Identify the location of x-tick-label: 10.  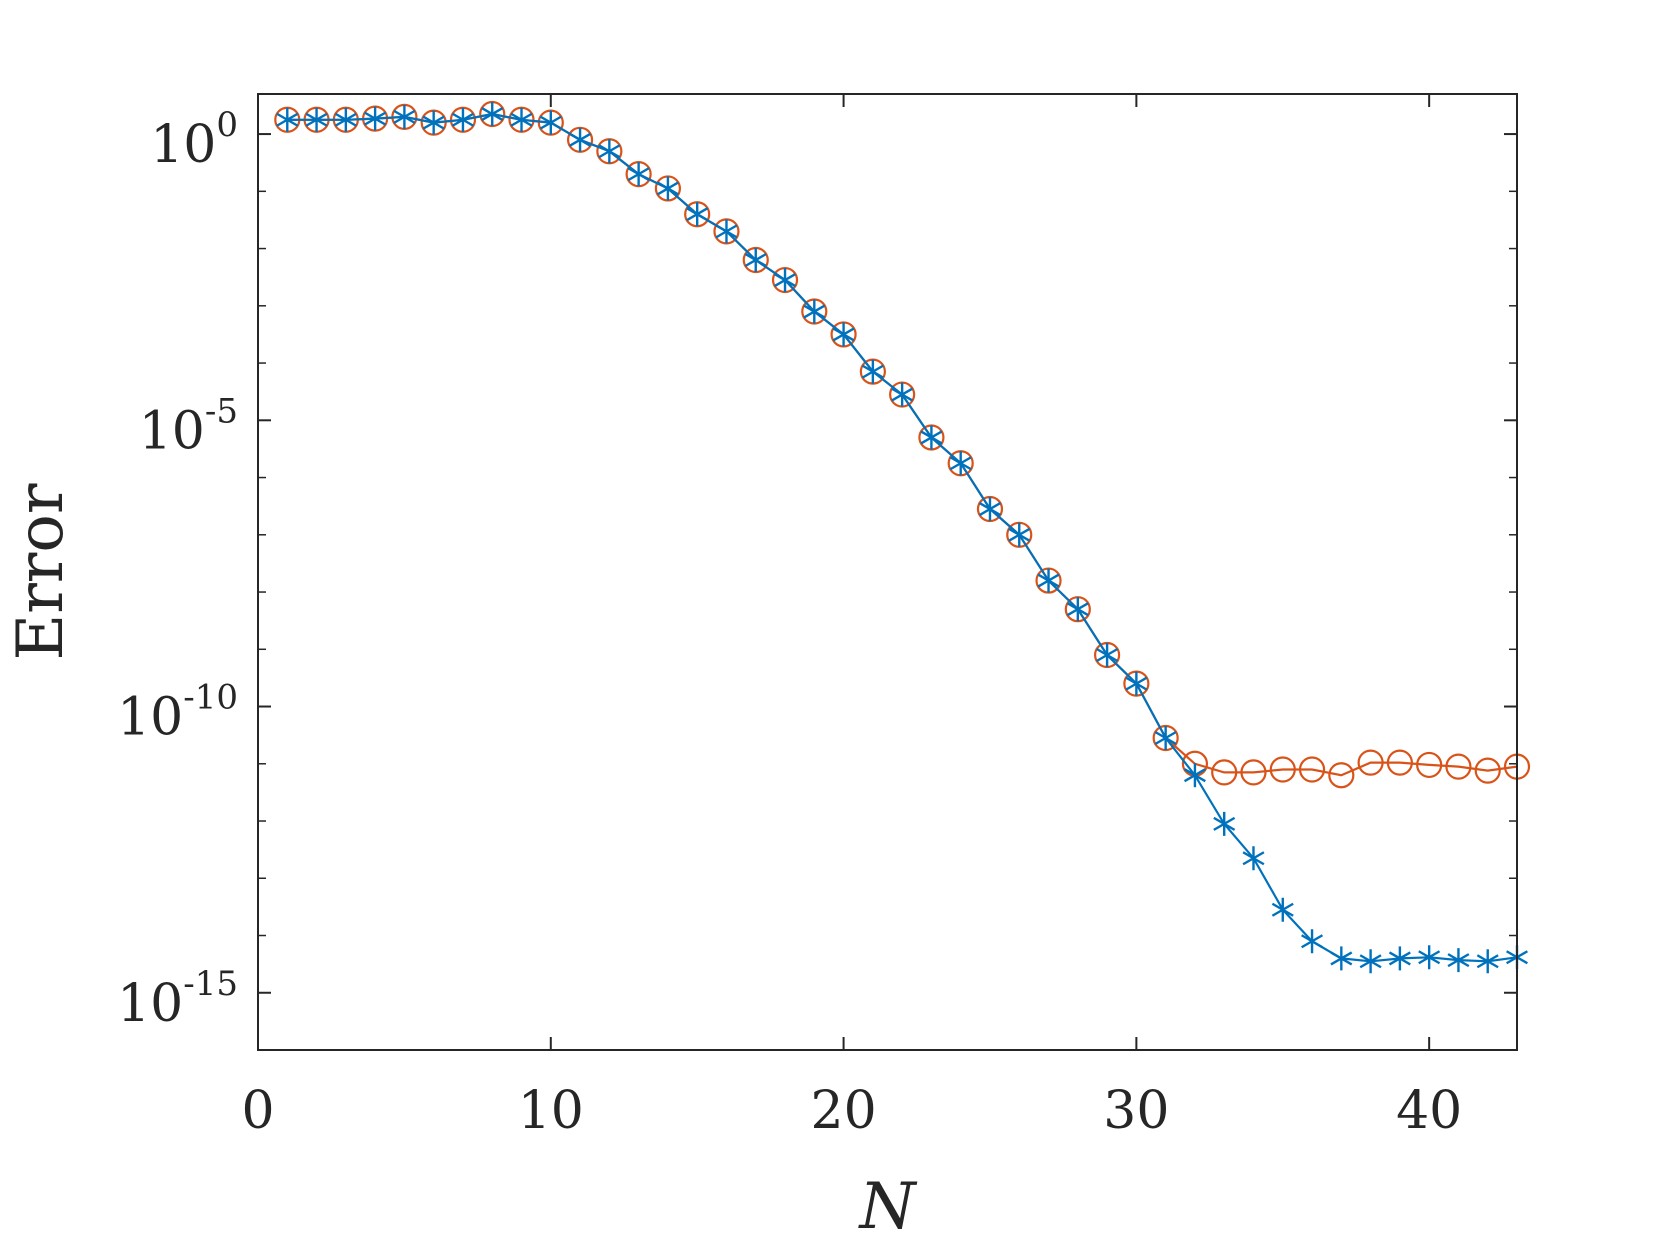
(551, 1111).